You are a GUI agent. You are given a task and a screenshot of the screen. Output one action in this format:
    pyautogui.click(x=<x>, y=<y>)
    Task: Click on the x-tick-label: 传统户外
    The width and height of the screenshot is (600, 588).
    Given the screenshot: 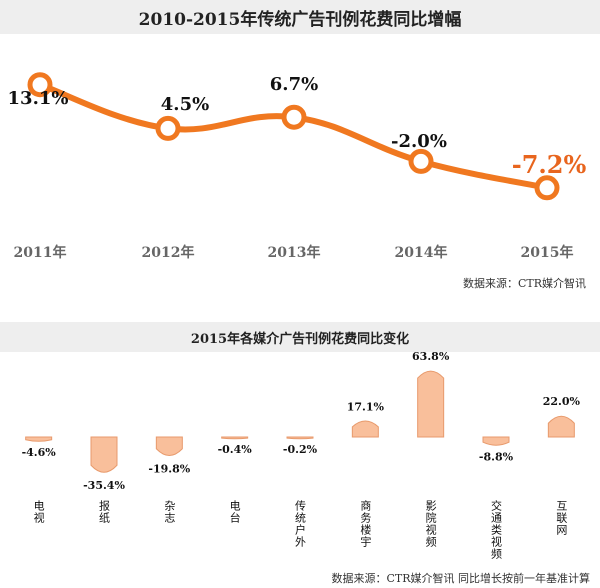 What is the action you would take?
    pyautogui.click(x=300, y=524)
    